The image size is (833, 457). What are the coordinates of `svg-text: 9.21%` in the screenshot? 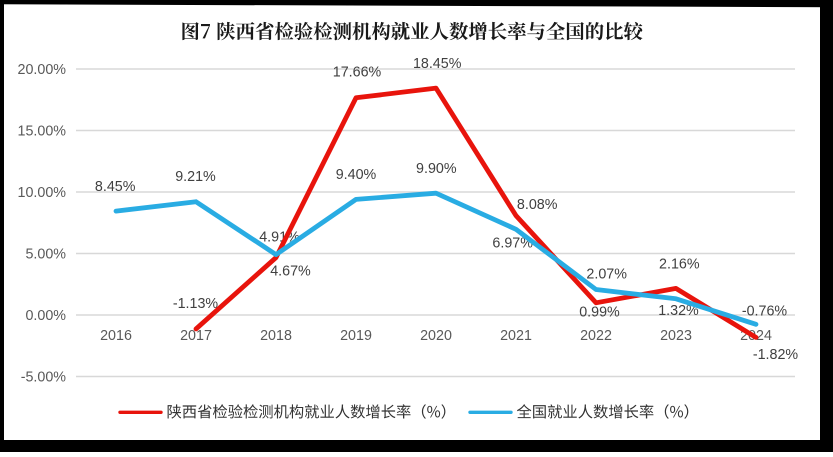 It's located at (195, 177).